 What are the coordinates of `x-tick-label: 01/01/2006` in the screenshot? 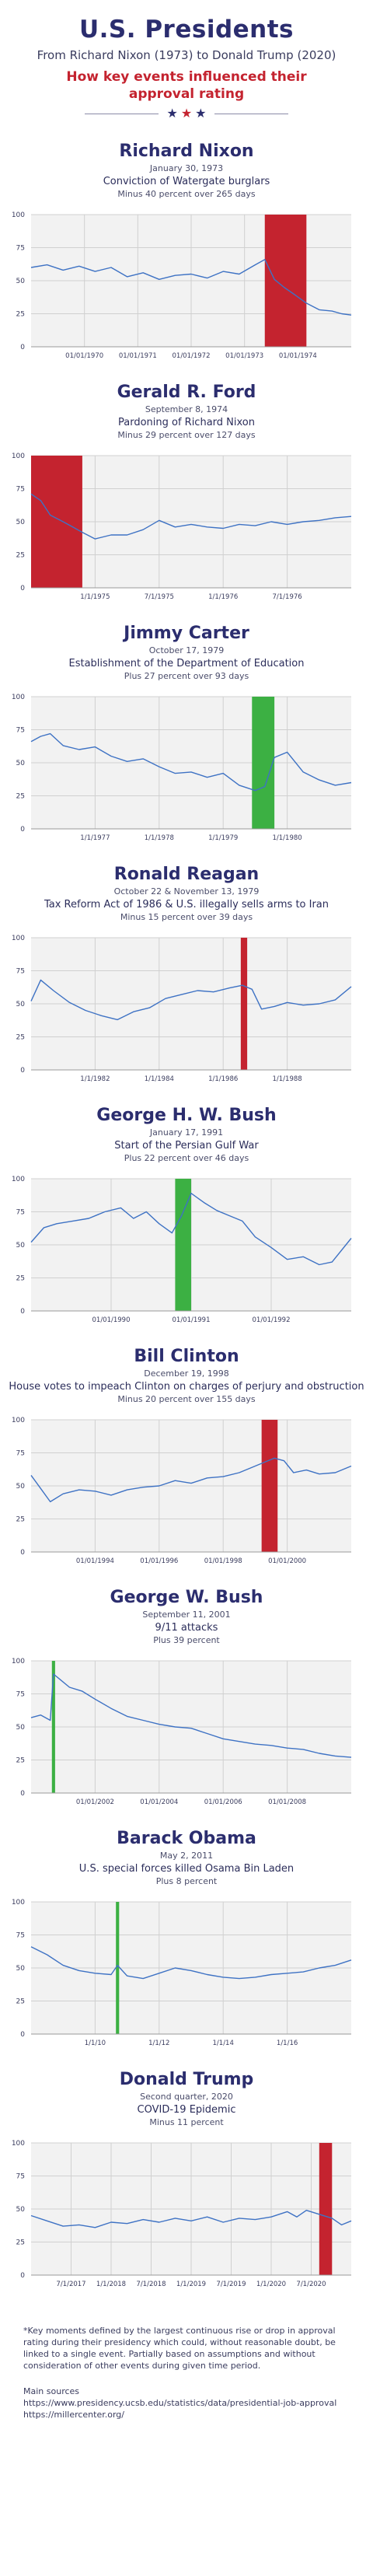 It's located at (223, 1802).